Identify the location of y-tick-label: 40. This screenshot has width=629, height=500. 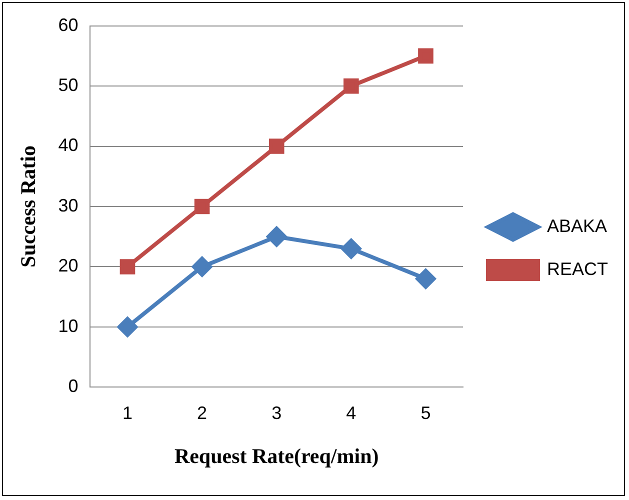
(68, 145).